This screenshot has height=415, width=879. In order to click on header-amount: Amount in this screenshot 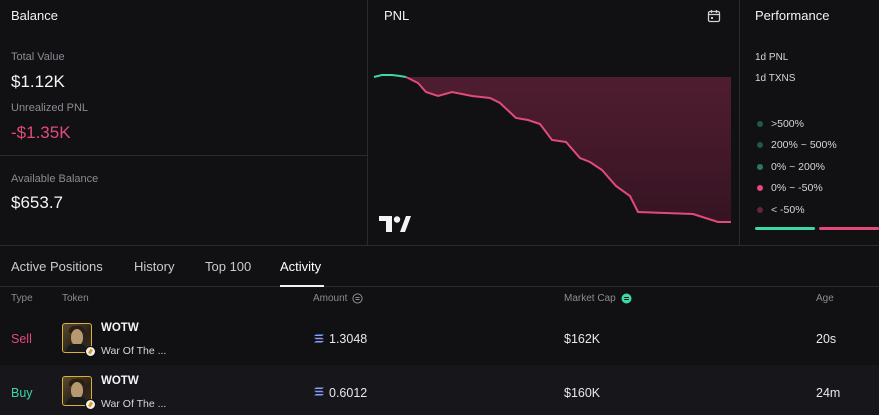, I will do `click(338, 298)`.